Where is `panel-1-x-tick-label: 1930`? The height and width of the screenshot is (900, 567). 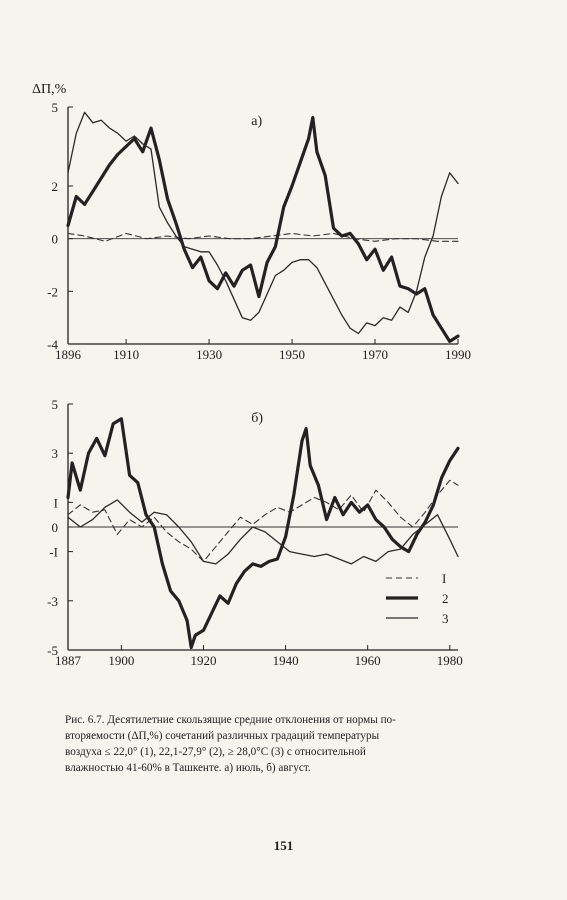 panel-1-x-tick-label: 1930 is located at coordinates (209, 354).